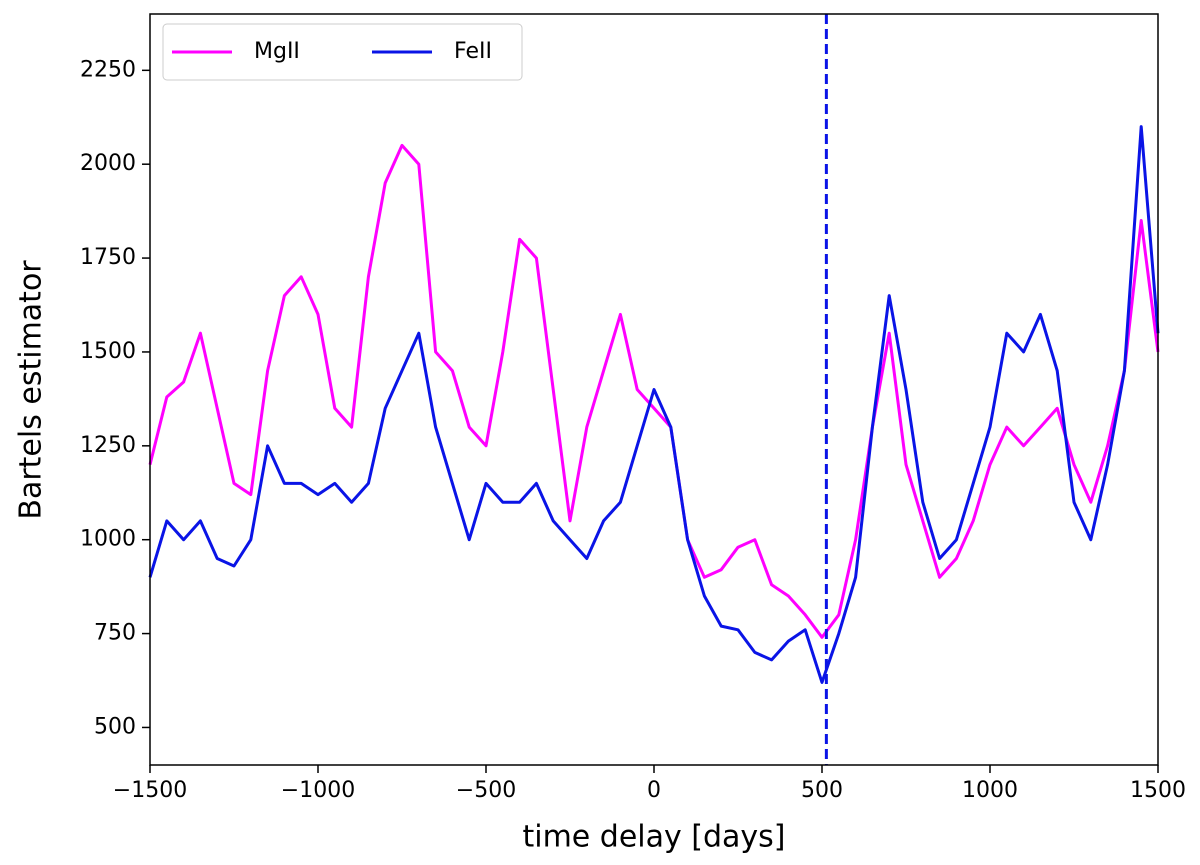 The height and width of the screenshot is (865, 1200). Describe the element at coordinates (108, 351) in the screenshot. I see `y-tick-label: 1500` at that location.